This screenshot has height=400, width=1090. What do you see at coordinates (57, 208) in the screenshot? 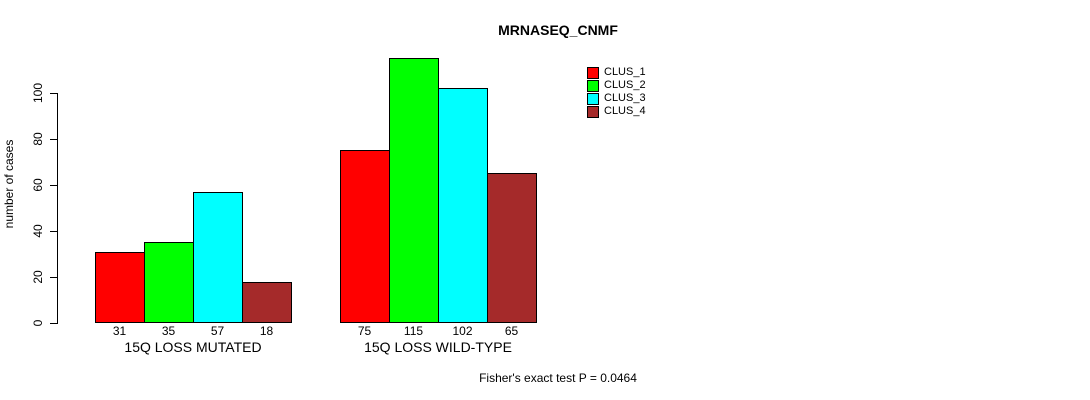
I see `y-axis-line` at bounding box center [57, 208].